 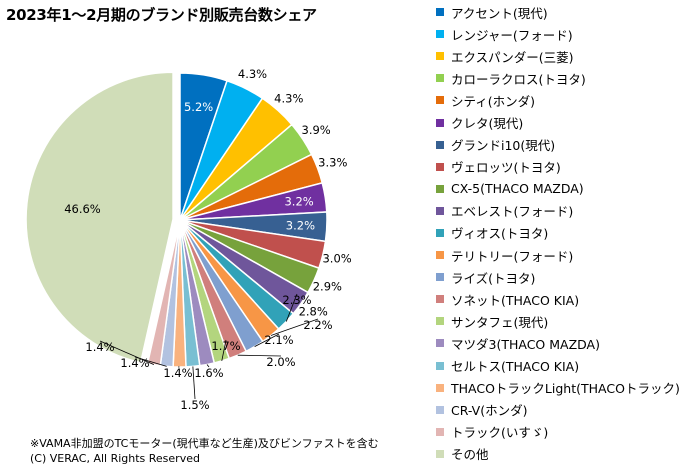 I want to click on legend-item: CR-V(ホンダ), so click(x=558, y=410).